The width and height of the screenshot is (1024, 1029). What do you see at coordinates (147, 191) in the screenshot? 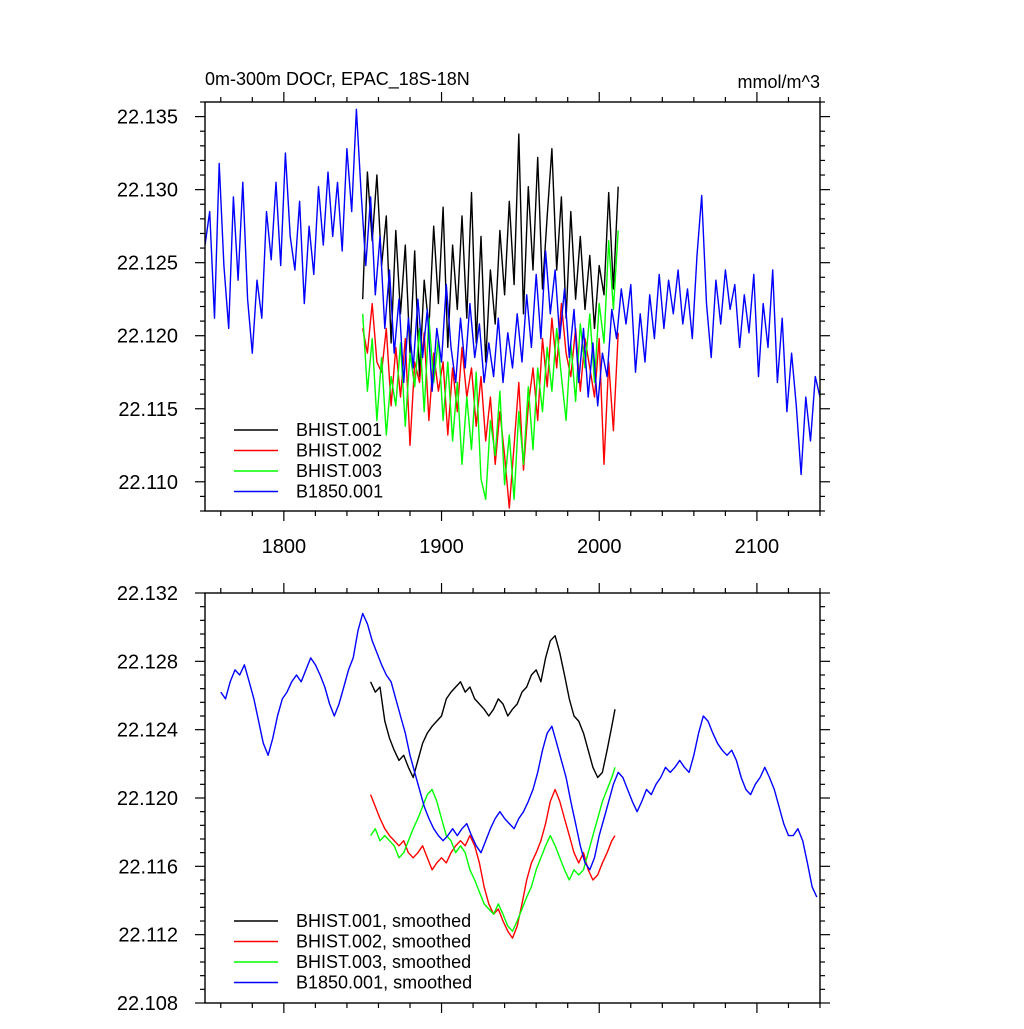
I see `y-tick-label: 22.130` at bounding box center [147, 191].